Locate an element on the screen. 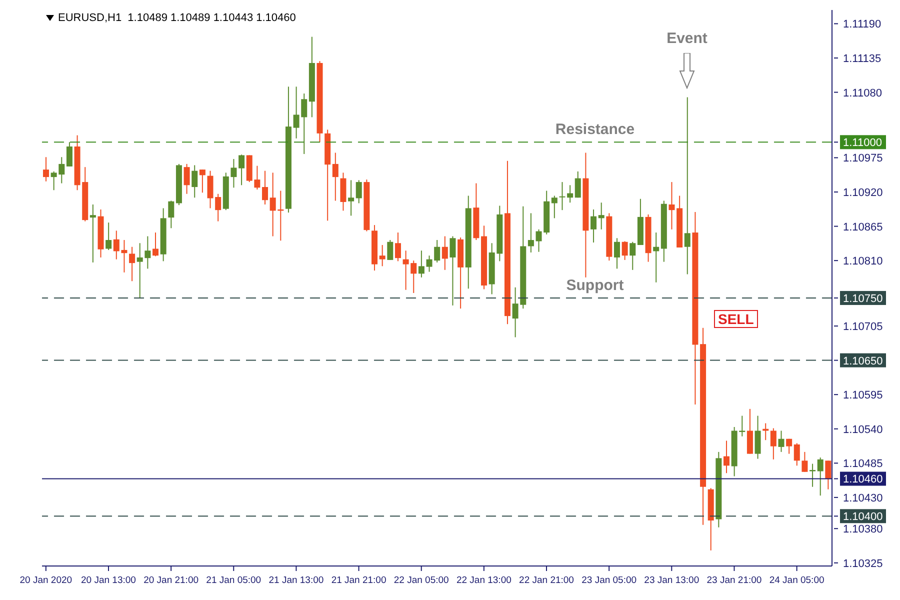 The width and height of the screenshot is (900, 600). y-tick-label: 1.11000 is located at coordinates (862, 143).